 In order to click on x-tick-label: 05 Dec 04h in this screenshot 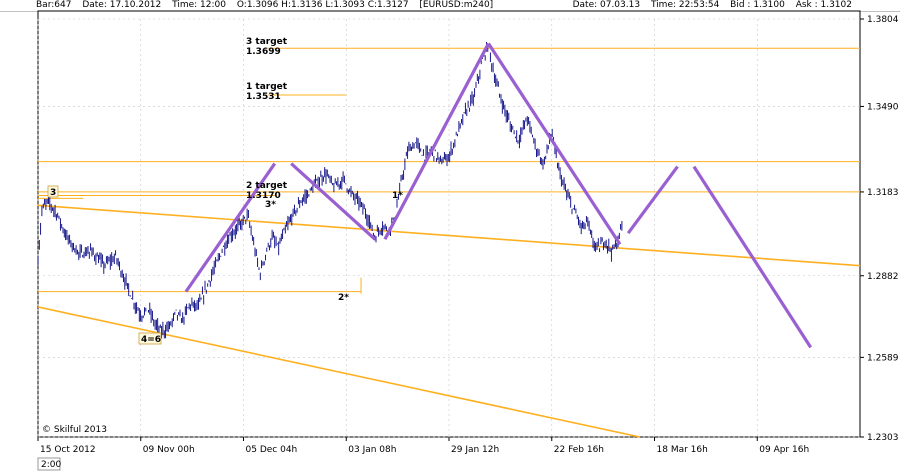, I will do `click(272, 450)`.